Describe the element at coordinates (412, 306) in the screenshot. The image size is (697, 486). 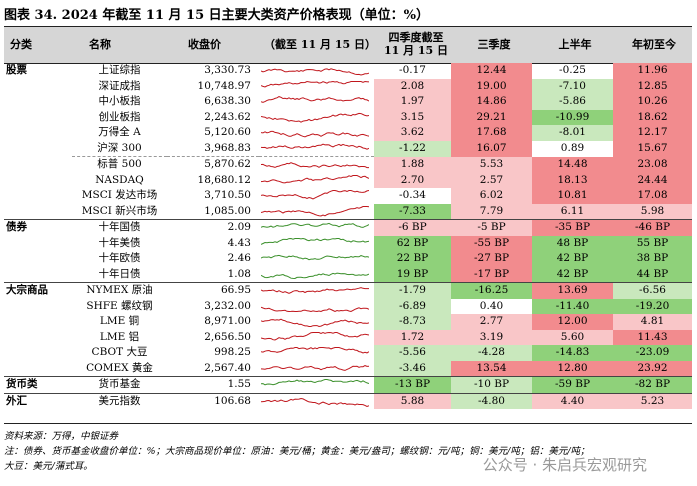
I see `value-q4: -6.89` at that location.